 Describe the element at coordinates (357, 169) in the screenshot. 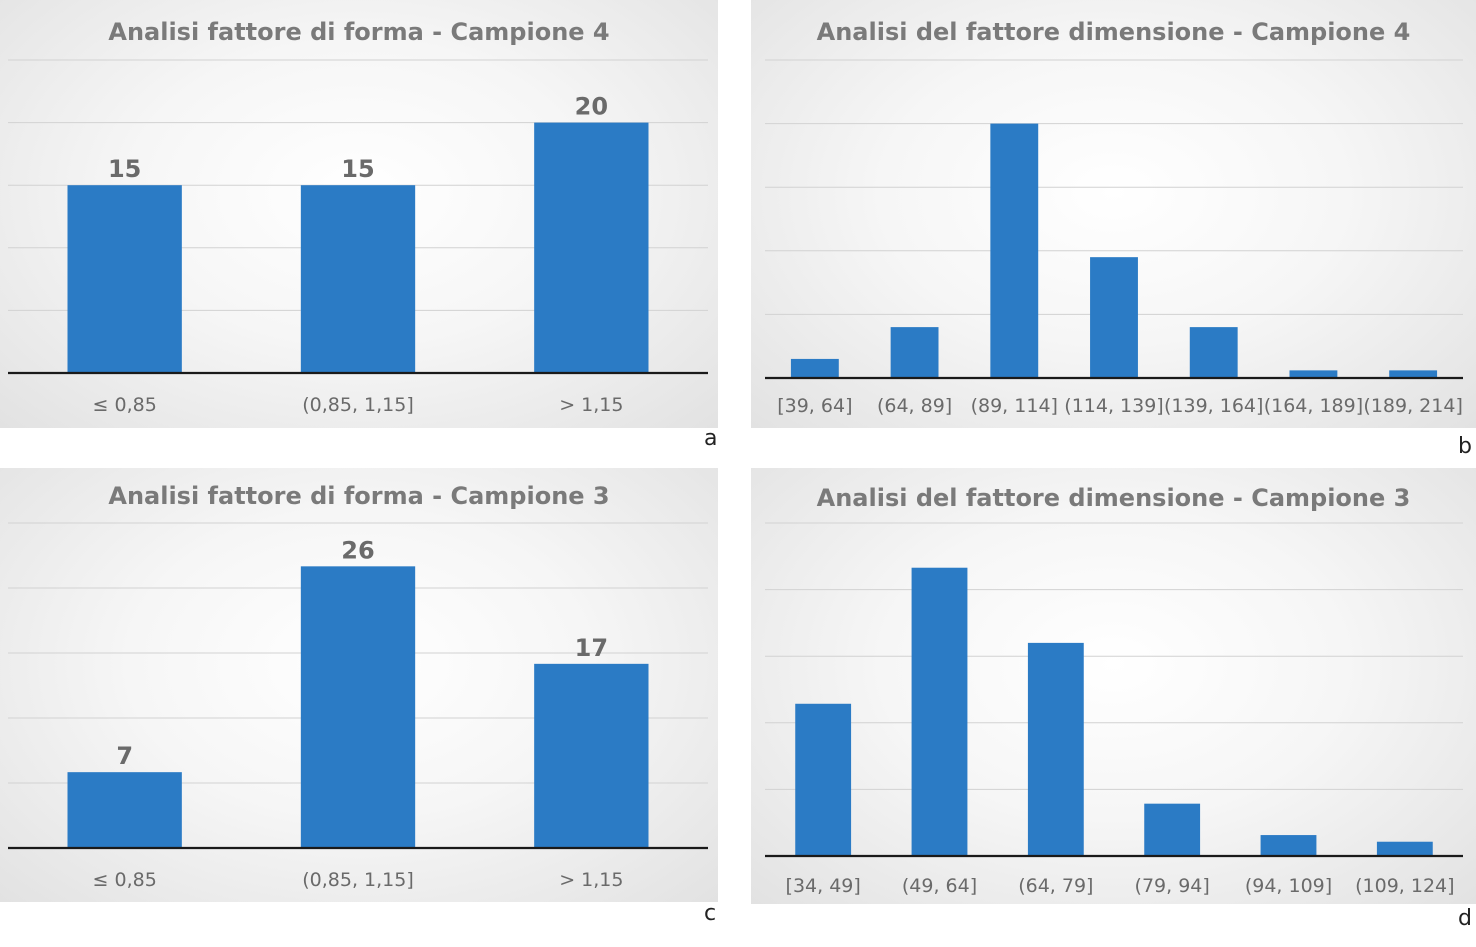

I see `data-label-a-1: 15` at that location.